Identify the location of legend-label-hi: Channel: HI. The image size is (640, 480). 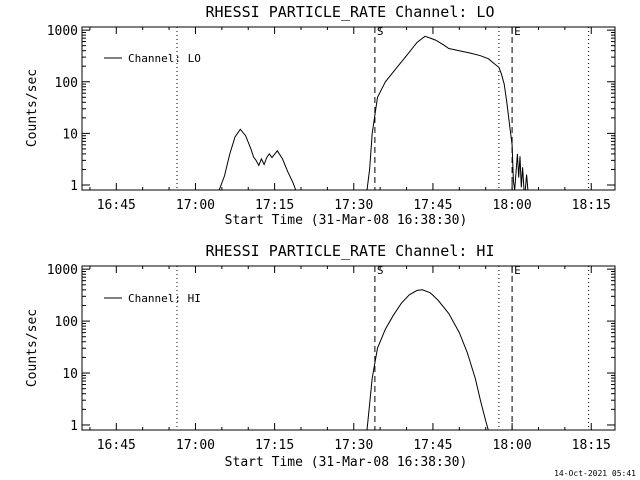
(164, 298).